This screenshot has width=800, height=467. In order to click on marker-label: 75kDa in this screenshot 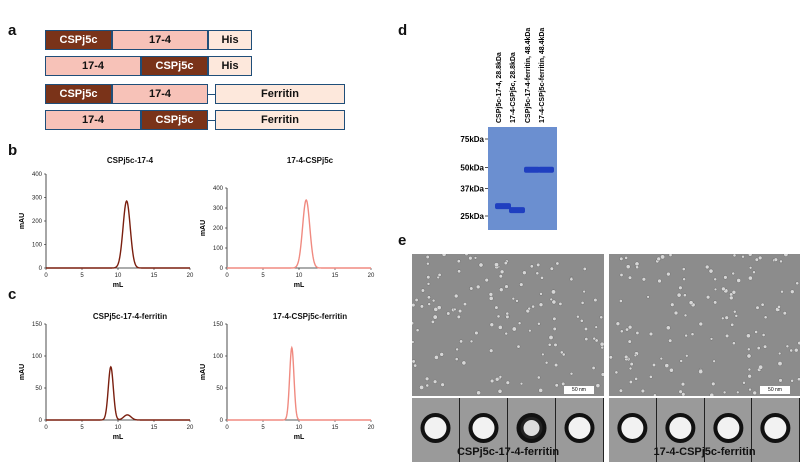, I will do `click(472, 139)`.